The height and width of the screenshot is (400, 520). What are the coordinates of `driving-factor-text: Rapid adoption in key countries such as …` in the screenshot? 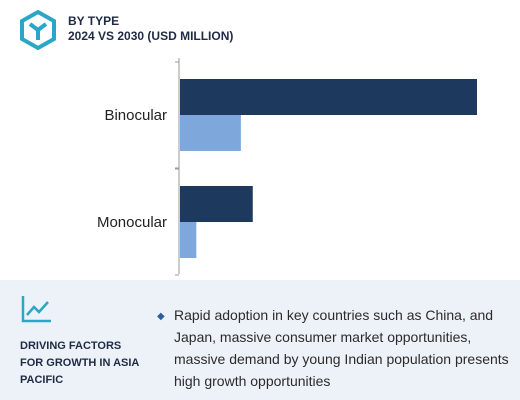 It's located at (341, 348).